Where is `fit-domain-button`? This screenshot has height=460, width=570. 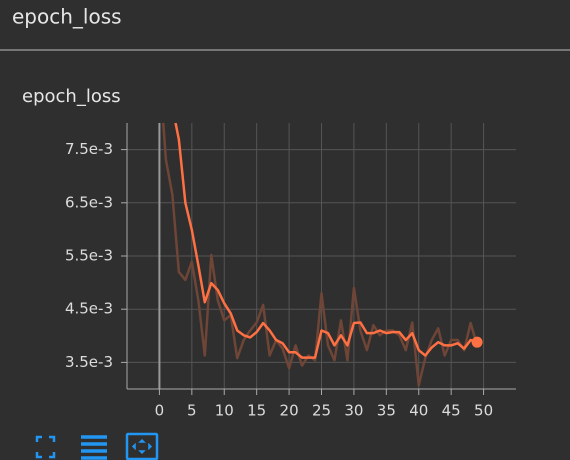 fit-domain-button is located at coordinates (142, 446).